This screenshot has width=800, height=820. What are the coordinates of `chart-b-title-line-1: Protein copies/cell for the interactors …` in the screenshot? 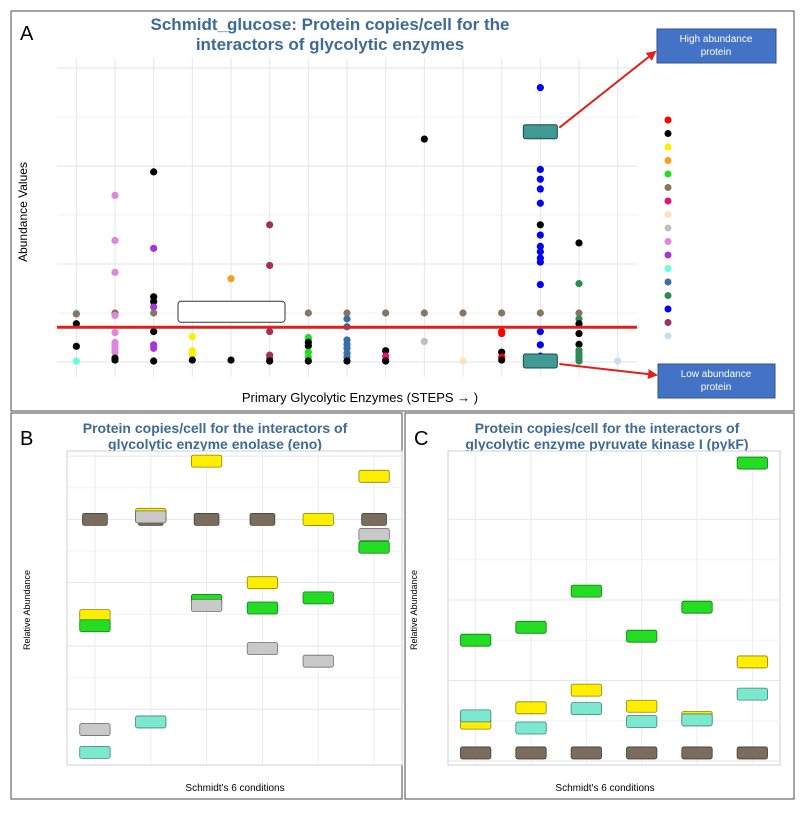 It's located at (215, 428).